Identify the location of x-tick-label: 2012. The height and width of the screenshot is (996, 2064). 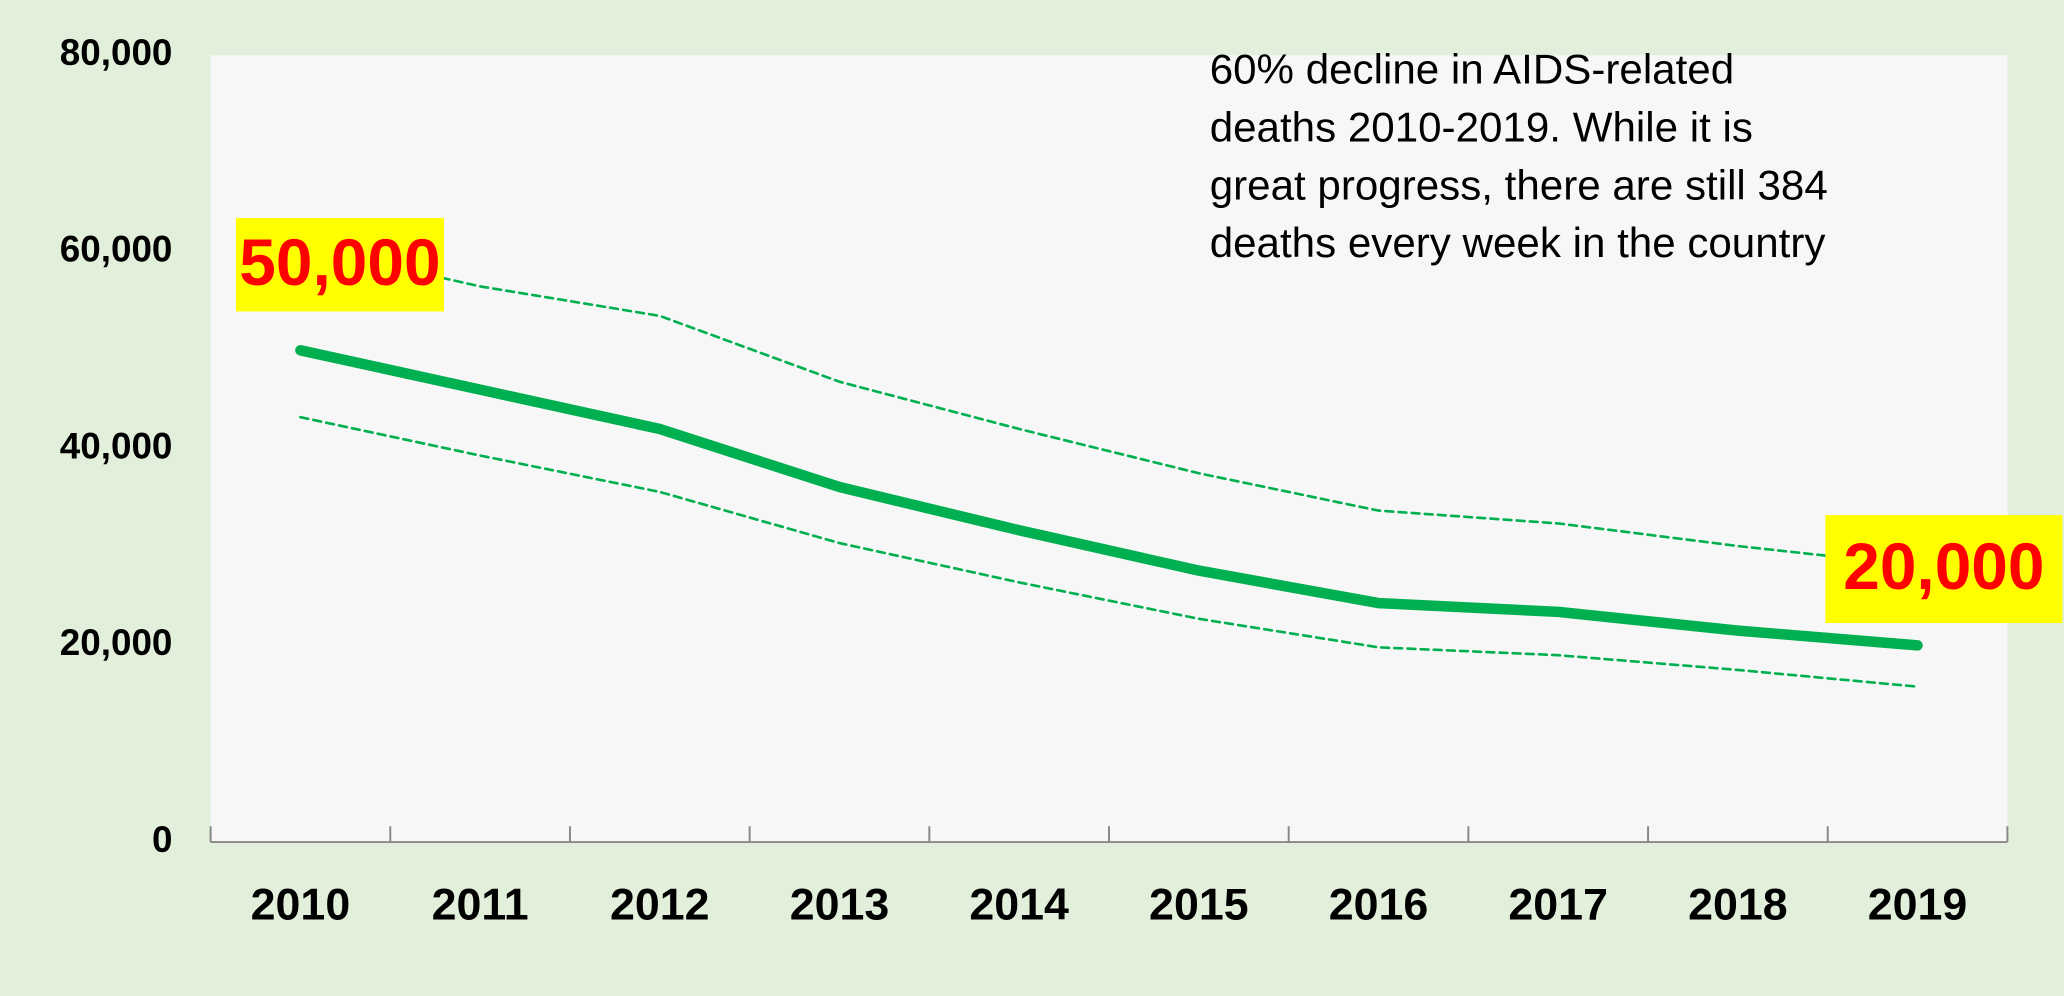
(660, 905).